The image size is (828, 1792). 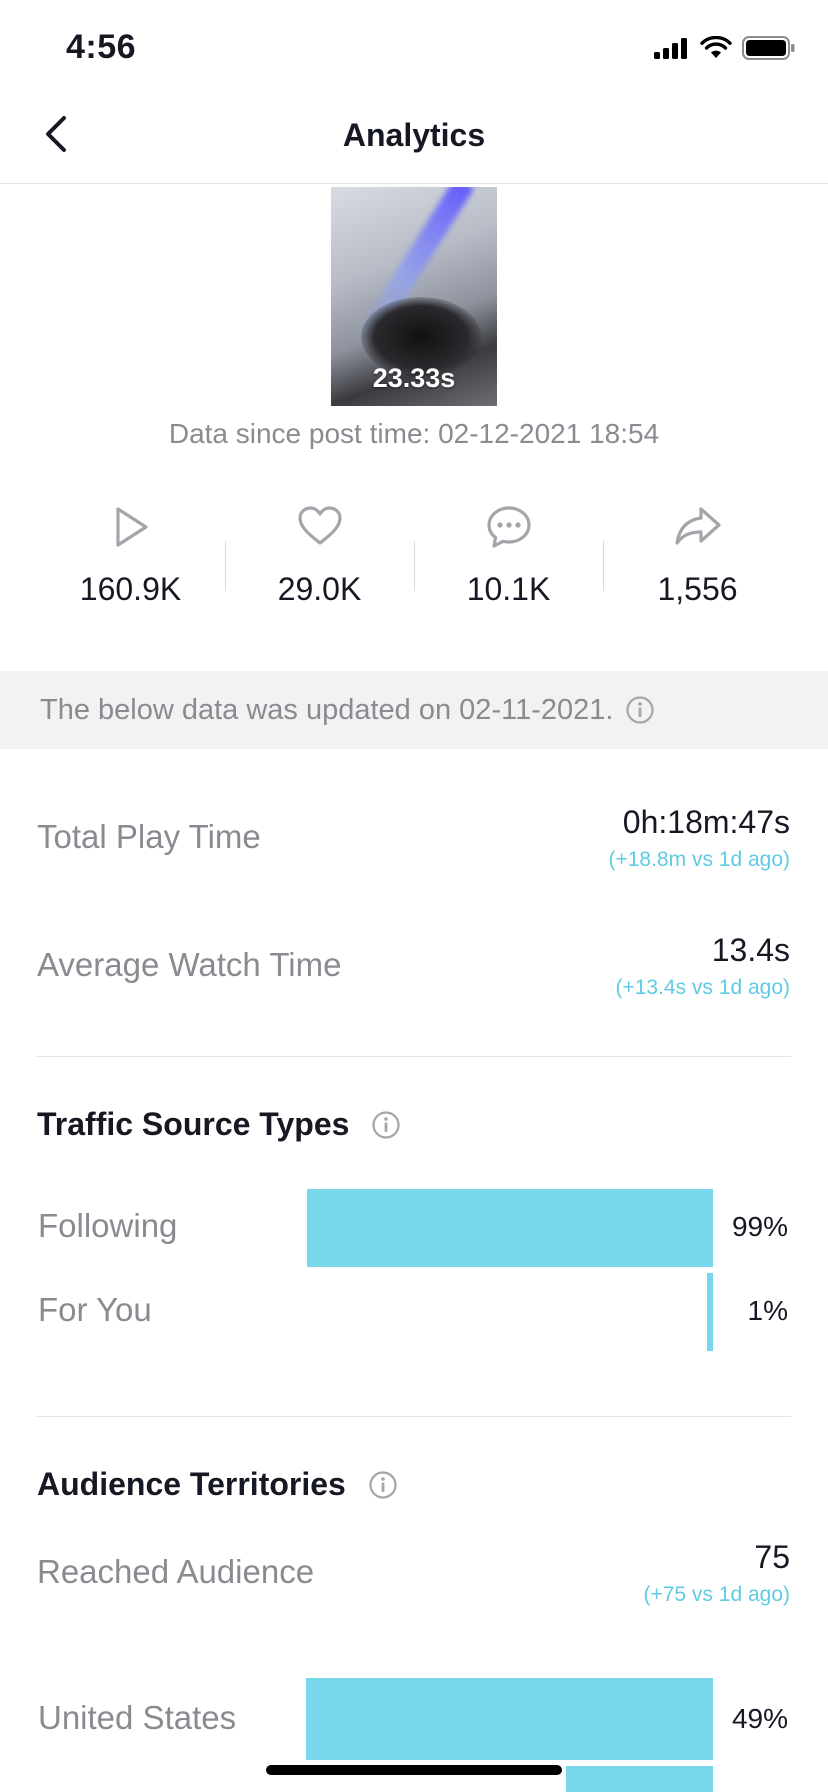 I want to click on page-title: Analytics, so click(x=414, y=135).